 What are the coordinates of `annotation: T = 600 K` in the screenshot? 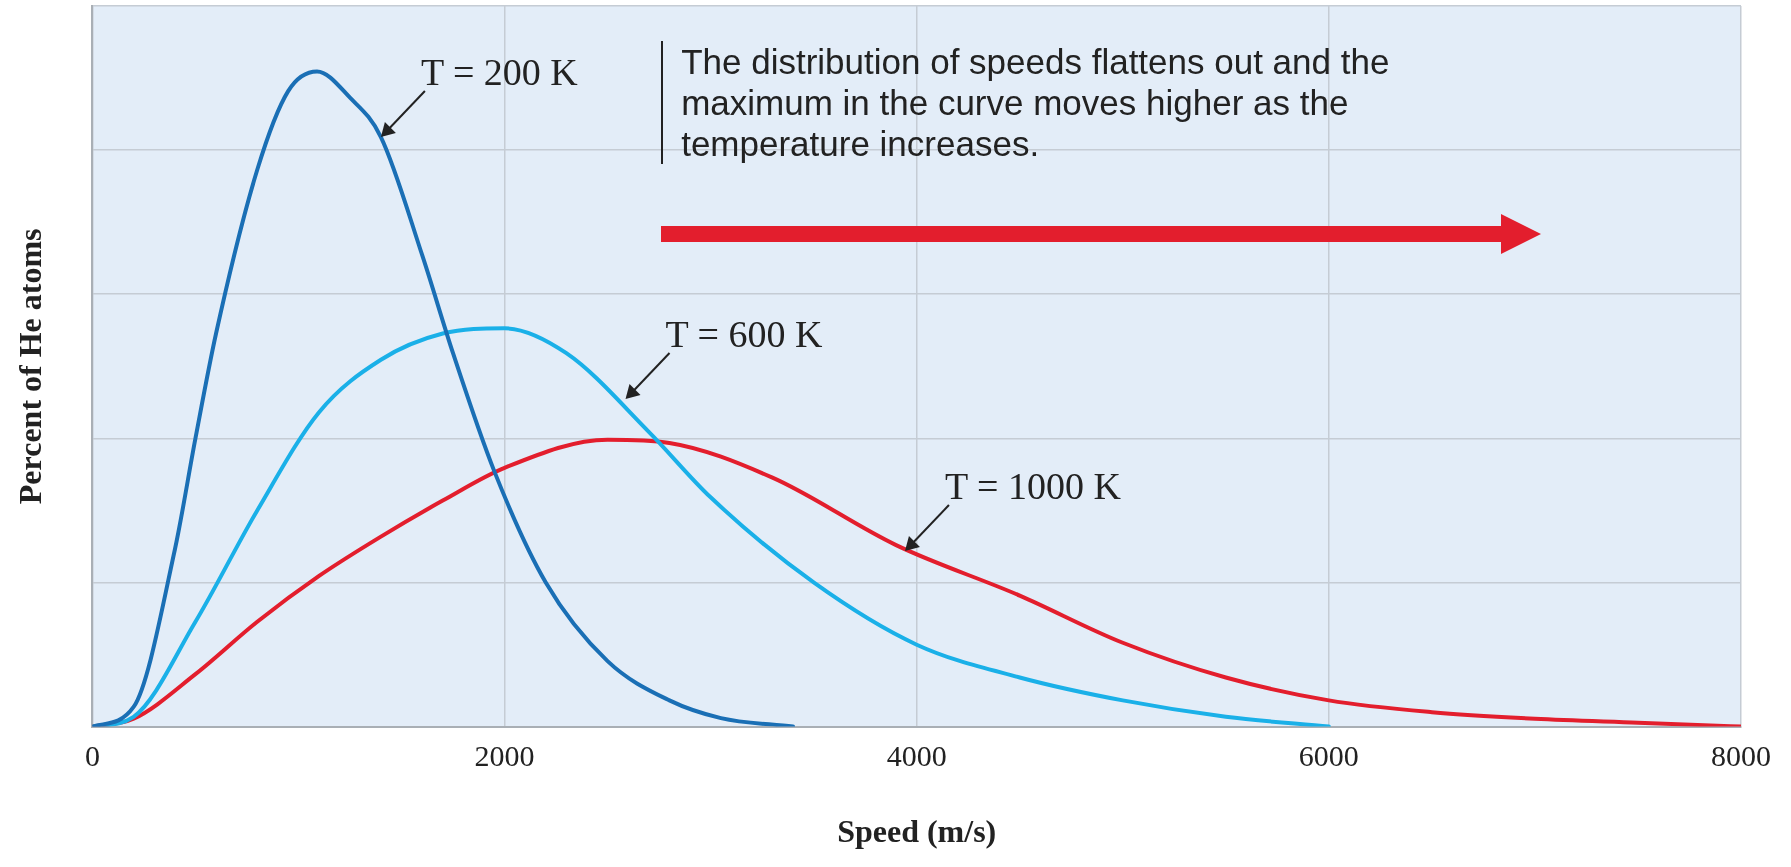 It's located at (744, 334).